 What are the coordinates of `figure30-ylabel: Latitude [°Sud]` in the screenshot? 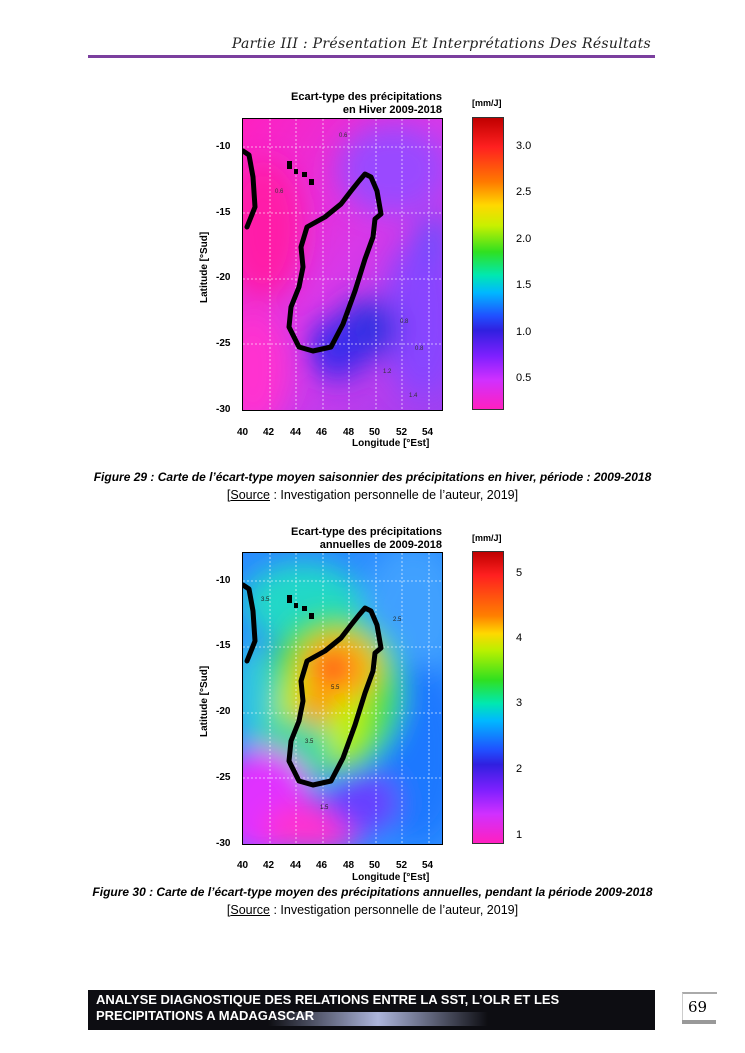 It's located at (204, 701).